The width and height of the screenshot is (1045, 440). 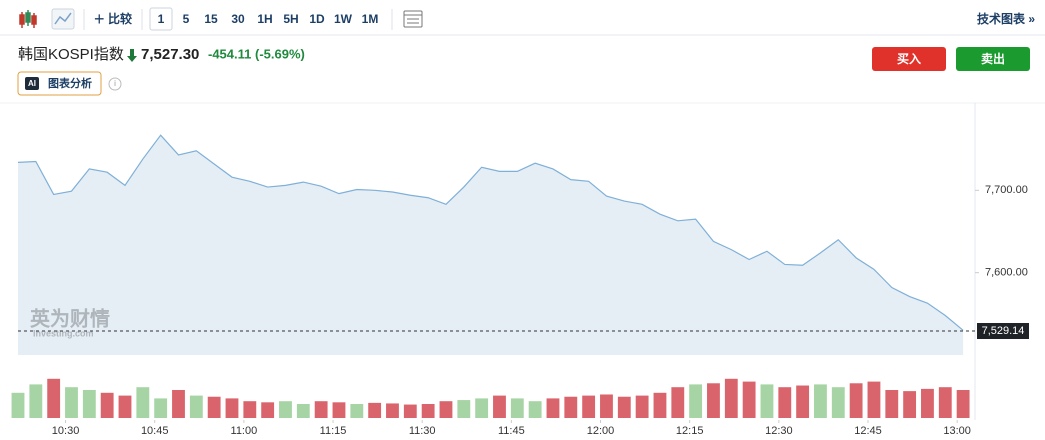 What do you see at coordinates (63, 19) in the screenshot?
I see `line-icon` at bounding box center [63, 19].